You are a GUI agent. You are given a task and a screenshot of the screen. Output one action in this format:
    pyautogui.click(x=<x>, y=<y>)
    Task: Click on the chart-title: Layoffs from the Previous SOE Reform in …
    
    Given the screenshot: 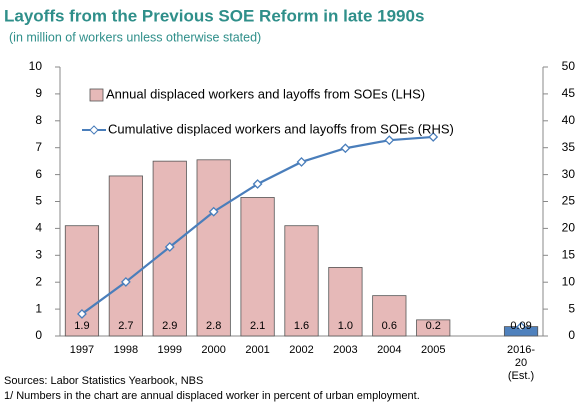 What is the action you would take?
    pyautogui.click(x=214, y=15)
    